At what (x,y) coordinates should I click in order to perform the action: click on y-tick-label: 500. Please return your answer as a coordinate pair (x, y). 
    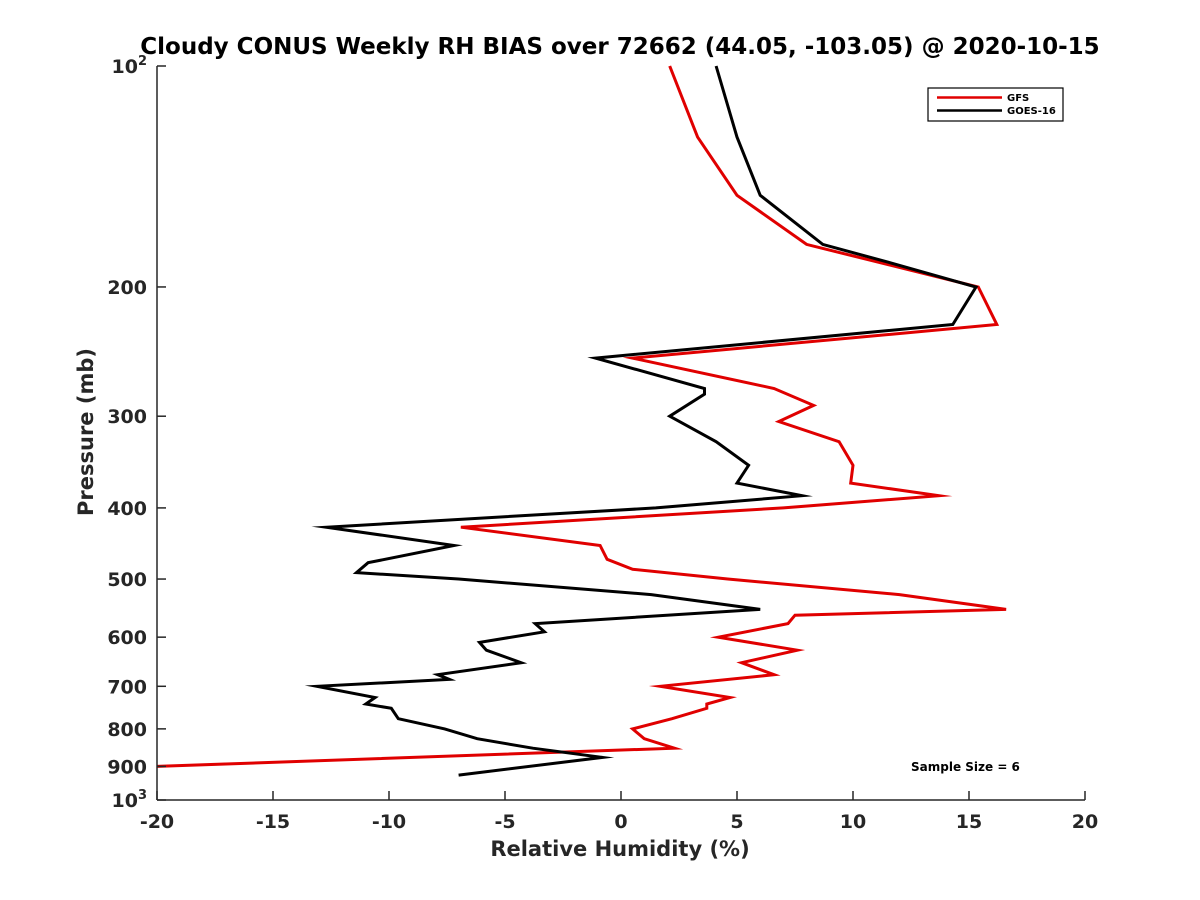
    Looking at the image, I should click on (127, 580).